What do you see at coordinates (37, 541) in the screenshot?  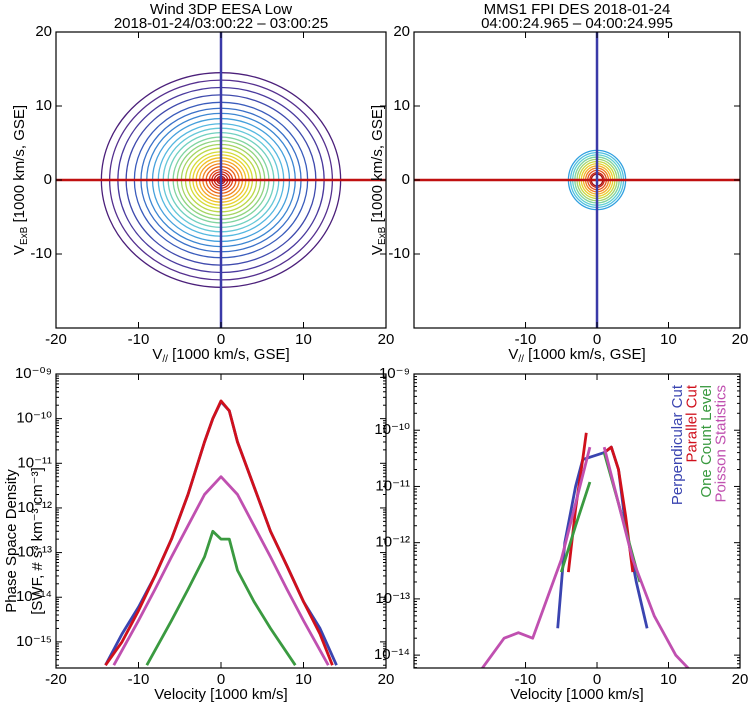 I see `y-axis-label: [SWF, # s³ km⁻³ cm⁻³]` at bounding box center [37, 541].